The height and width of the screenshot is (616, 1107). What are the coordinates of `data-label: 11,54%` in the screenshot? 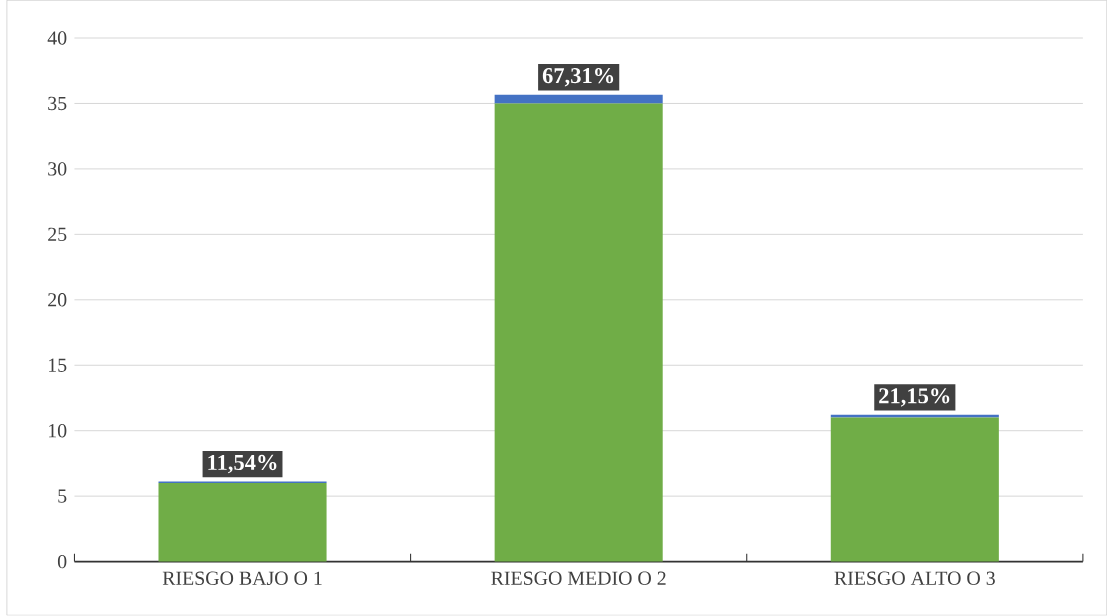 It's located at (242, 464).